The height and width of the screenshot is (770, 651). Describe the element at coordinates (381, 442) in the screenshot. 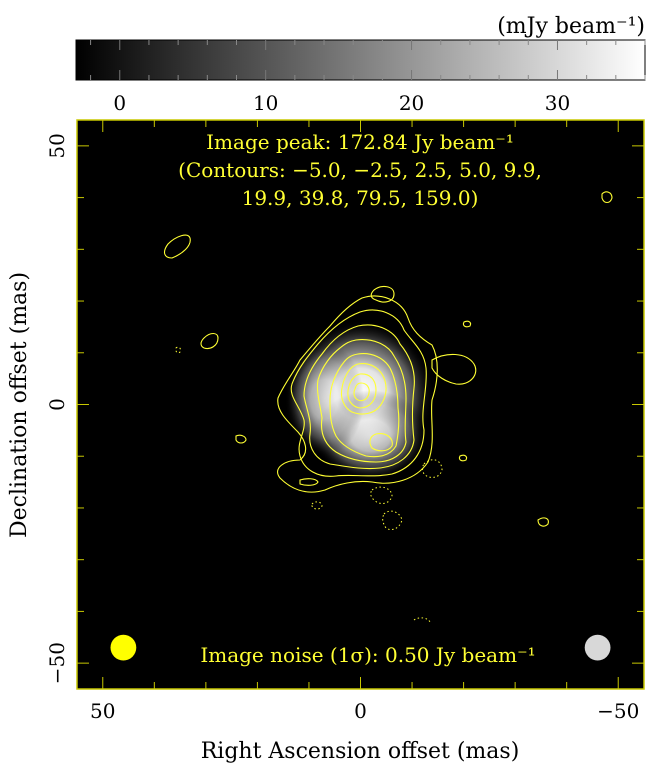

I see `contour-knot` at that location.